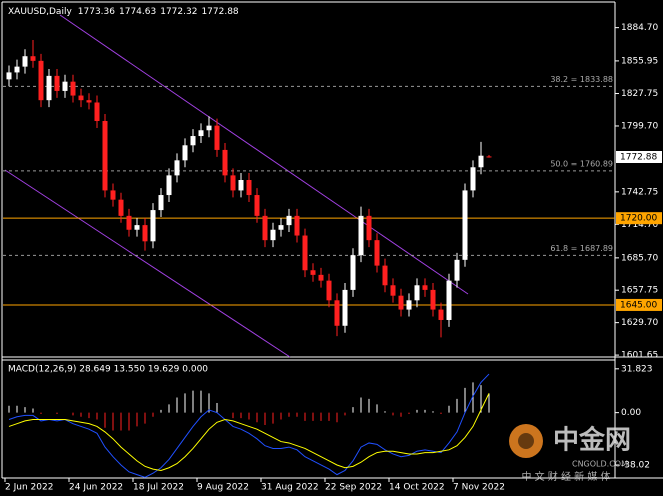  Describe the element at coordinates (581, 79) in the screenshot. I see `fib-label: 38.2 = 1833.88` at that location.